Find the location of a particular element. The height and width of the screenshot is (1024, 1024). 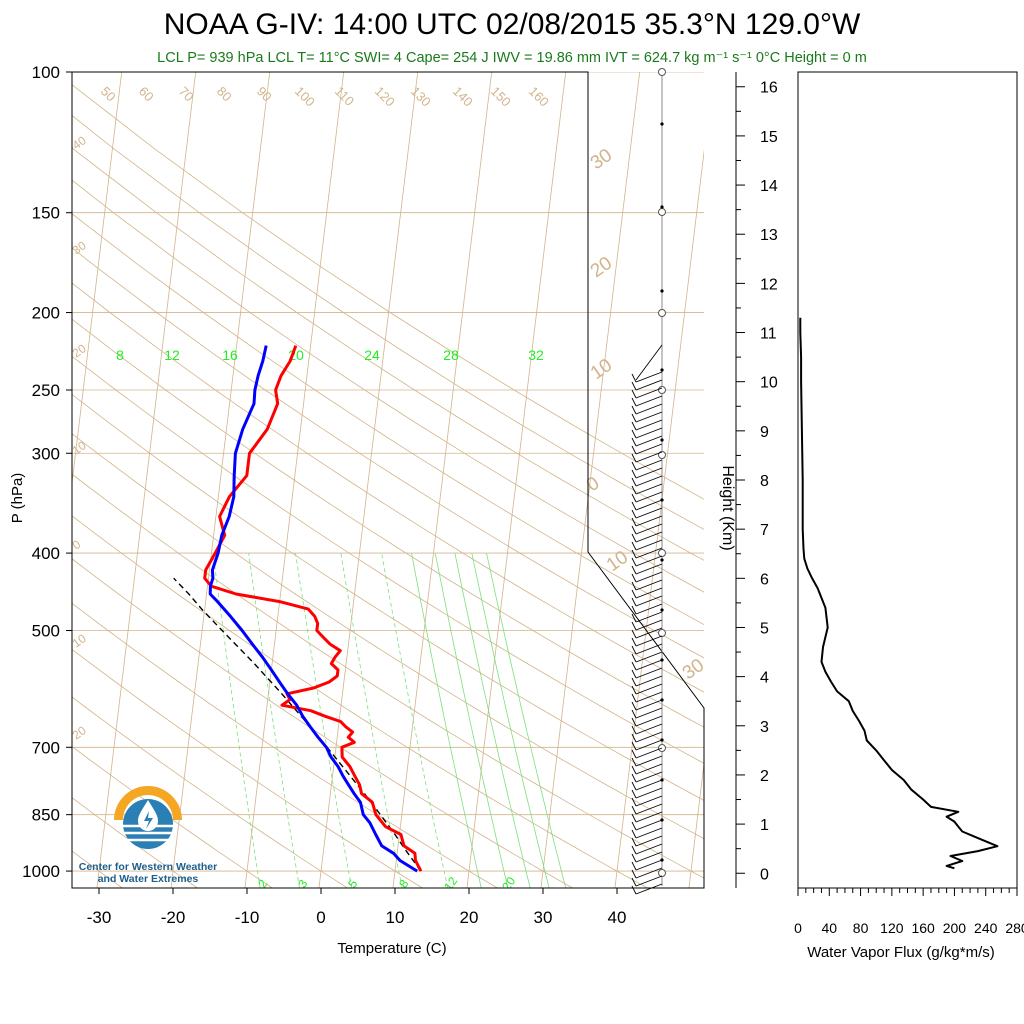

x-tick-label: -30 is located at coordinates (99, 917).